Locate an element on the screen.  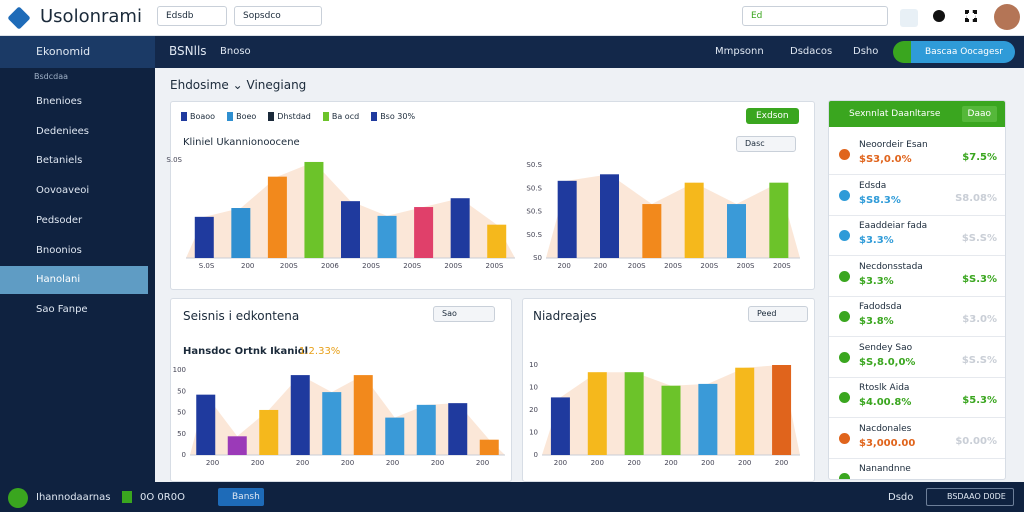
panel-title: Kliniel Ukannionoocene is located at coordinates (241, 142).